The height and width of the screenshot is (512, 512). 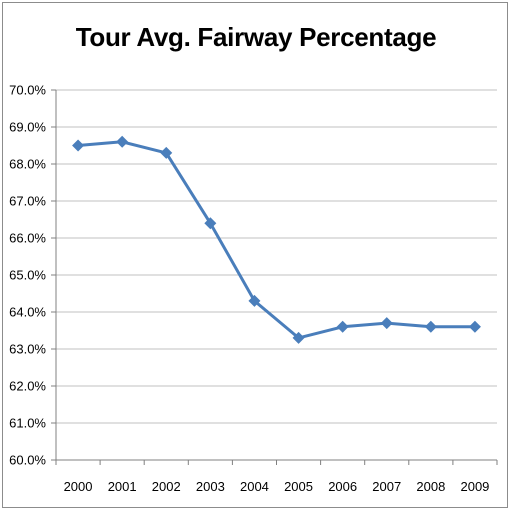 I want to click on y-tick-label: 68.0%, so click(x=27, y=164).